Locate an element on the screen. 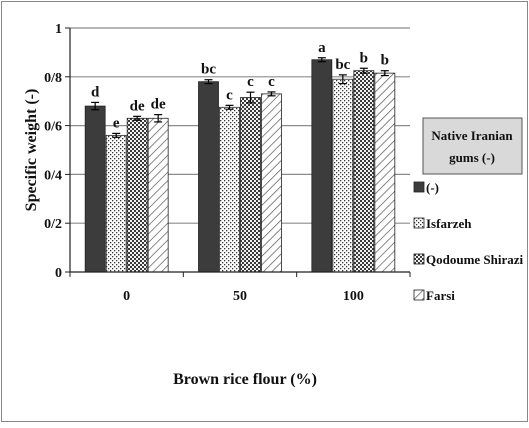 This screenshot has width=529, height=428. legend-label: Farsi is located at coordinates (440, 295).